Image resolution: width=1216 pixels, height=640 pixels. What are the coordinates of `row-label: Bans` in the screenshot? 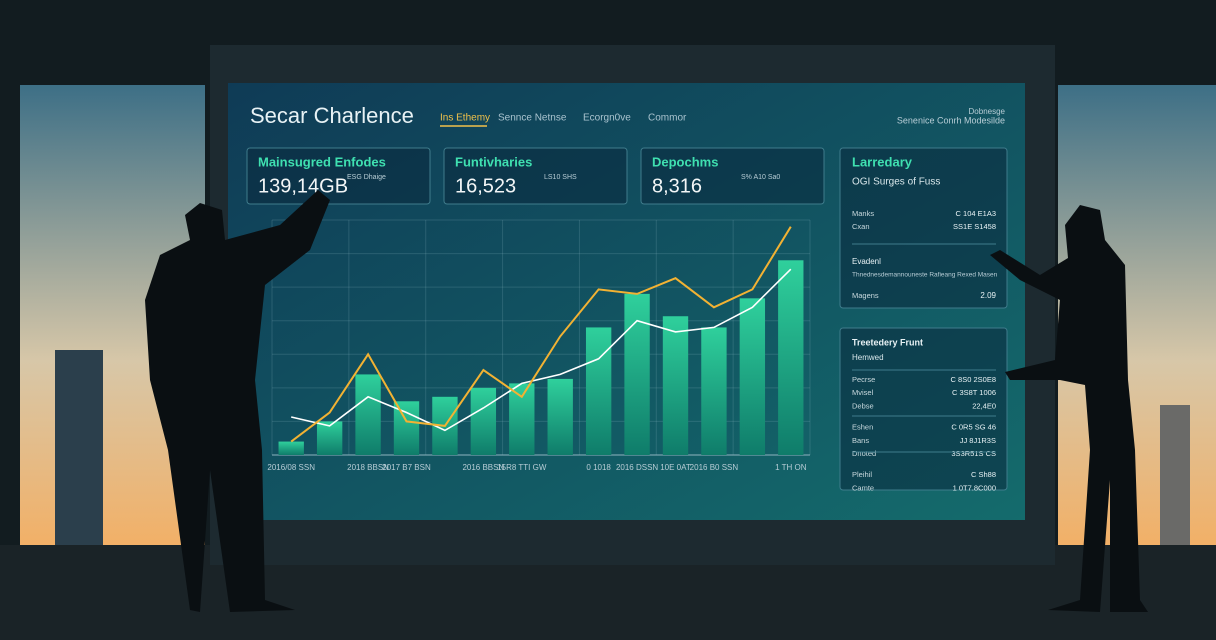 It's located at (860, 440).